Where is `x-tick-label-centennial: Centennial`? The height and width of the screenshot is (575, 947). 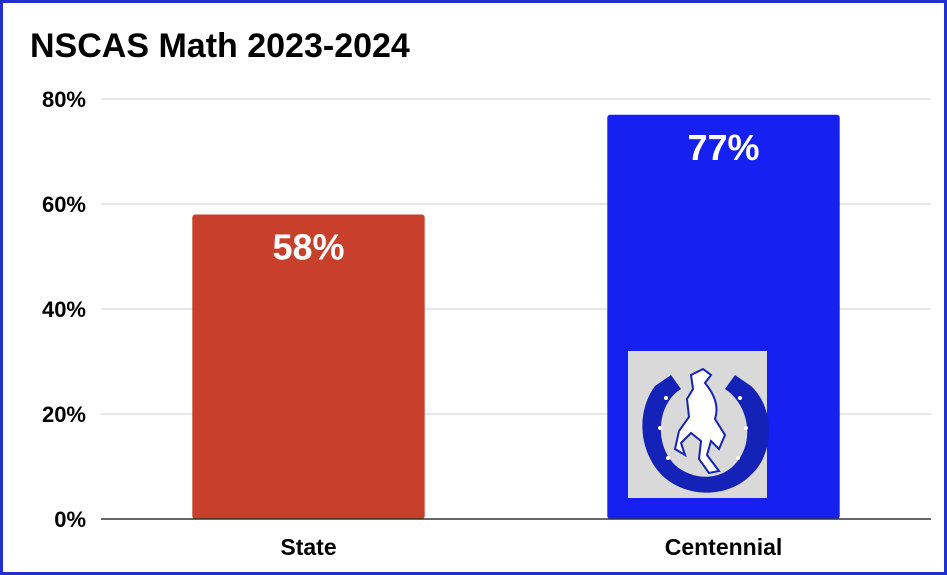
x-tick-label-centennial: Centennial is located at coordinates (724, 547).